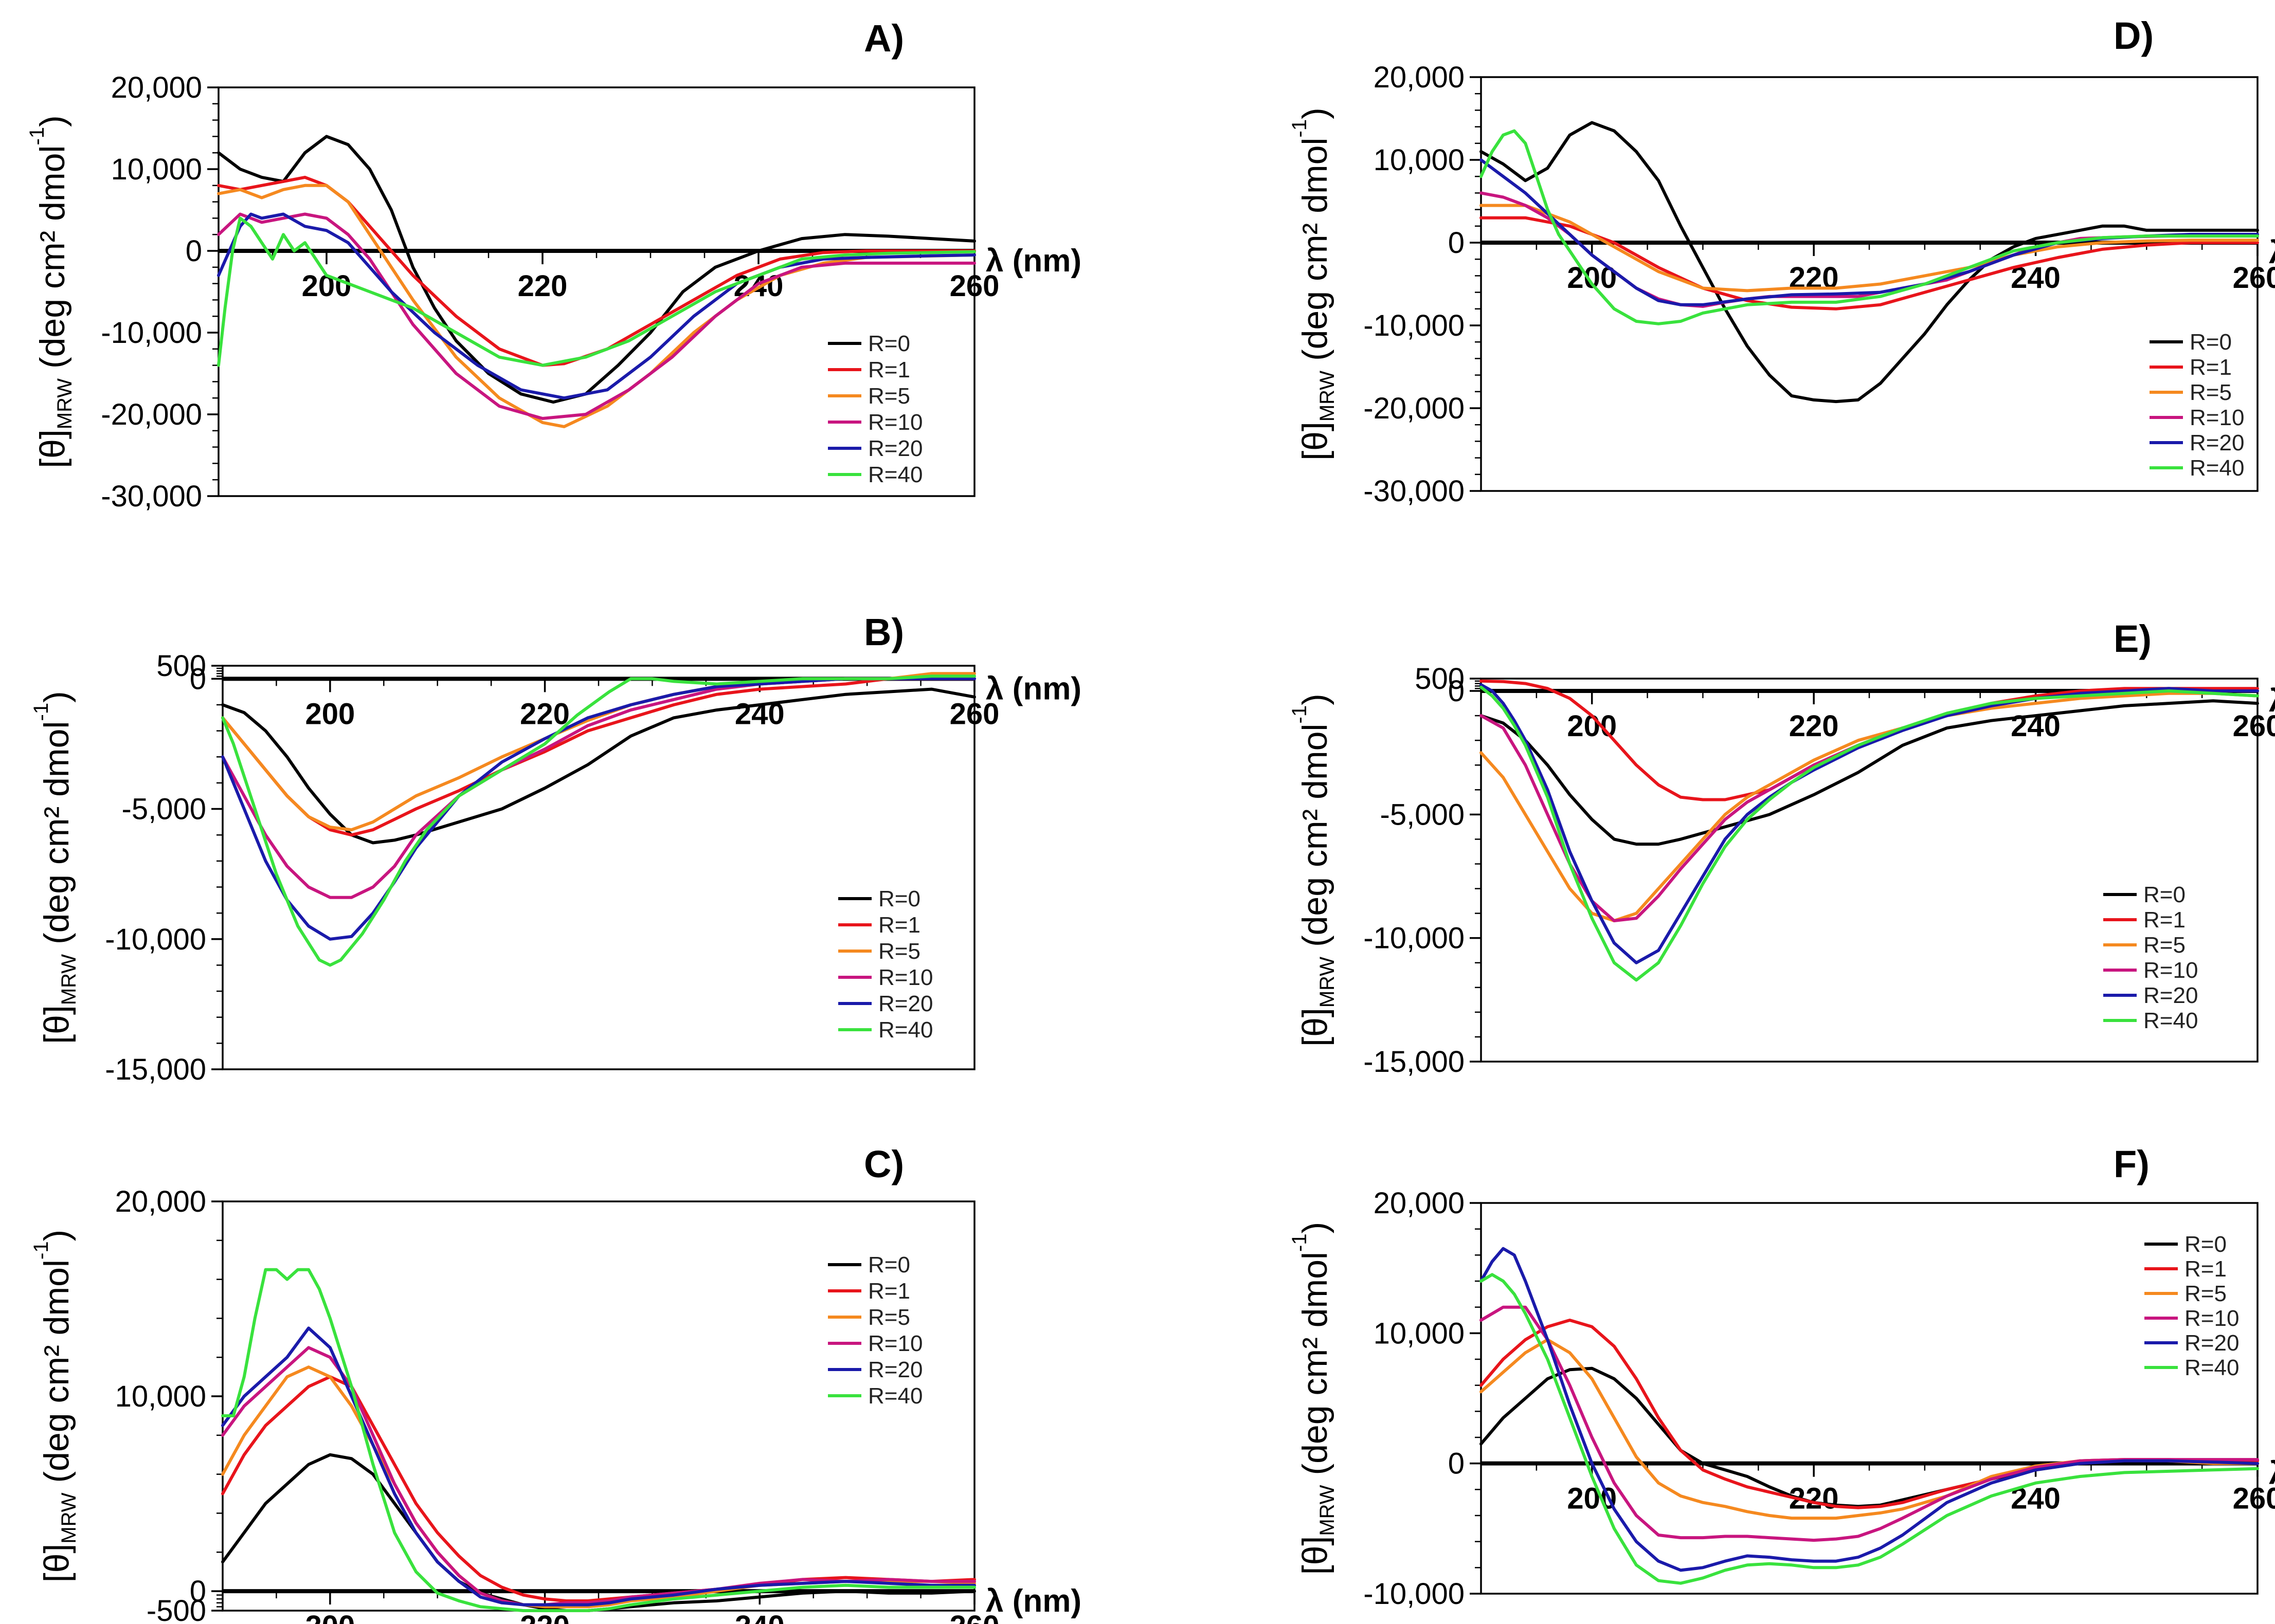 This screenshot has width=2275, height=1624. Describe the element at coordinates (884, 38) in the screenshot. I see `panel-title: A)` at that location.